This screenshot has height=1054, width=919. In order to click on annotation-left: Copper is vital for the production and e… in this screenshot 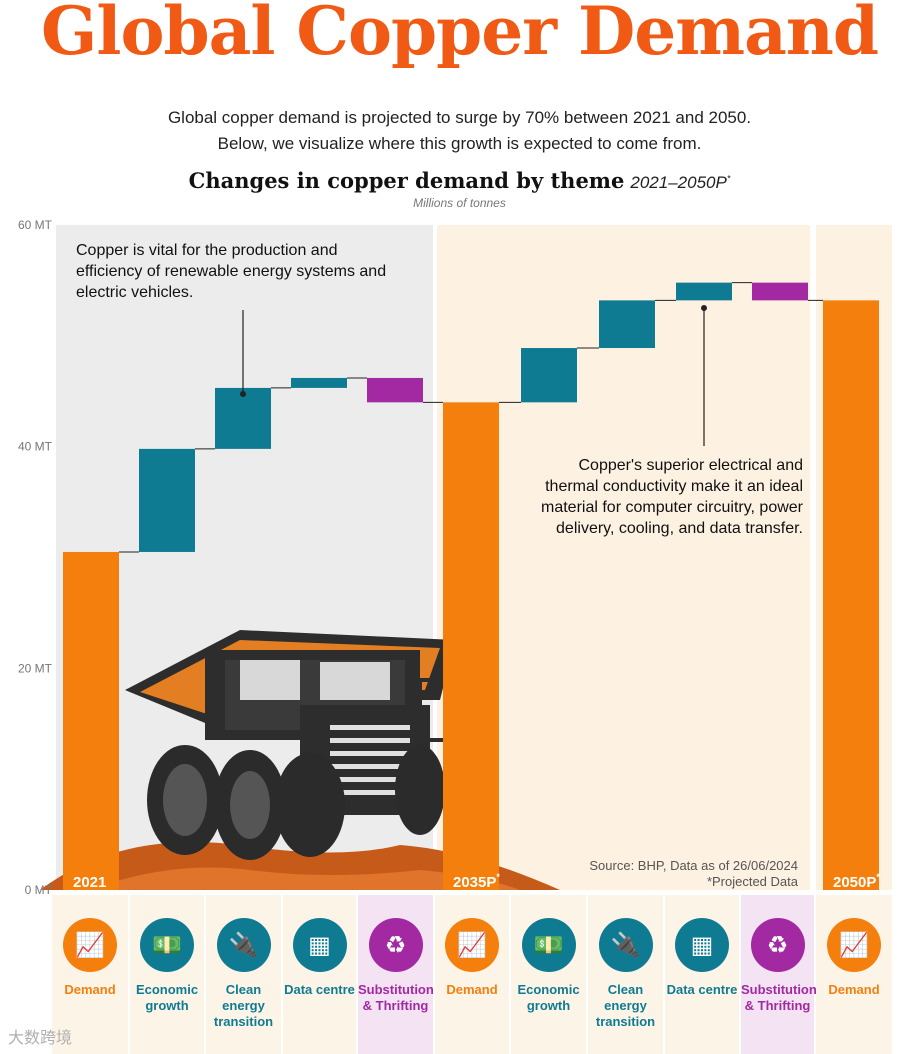, I will do `click(231, 271)`.